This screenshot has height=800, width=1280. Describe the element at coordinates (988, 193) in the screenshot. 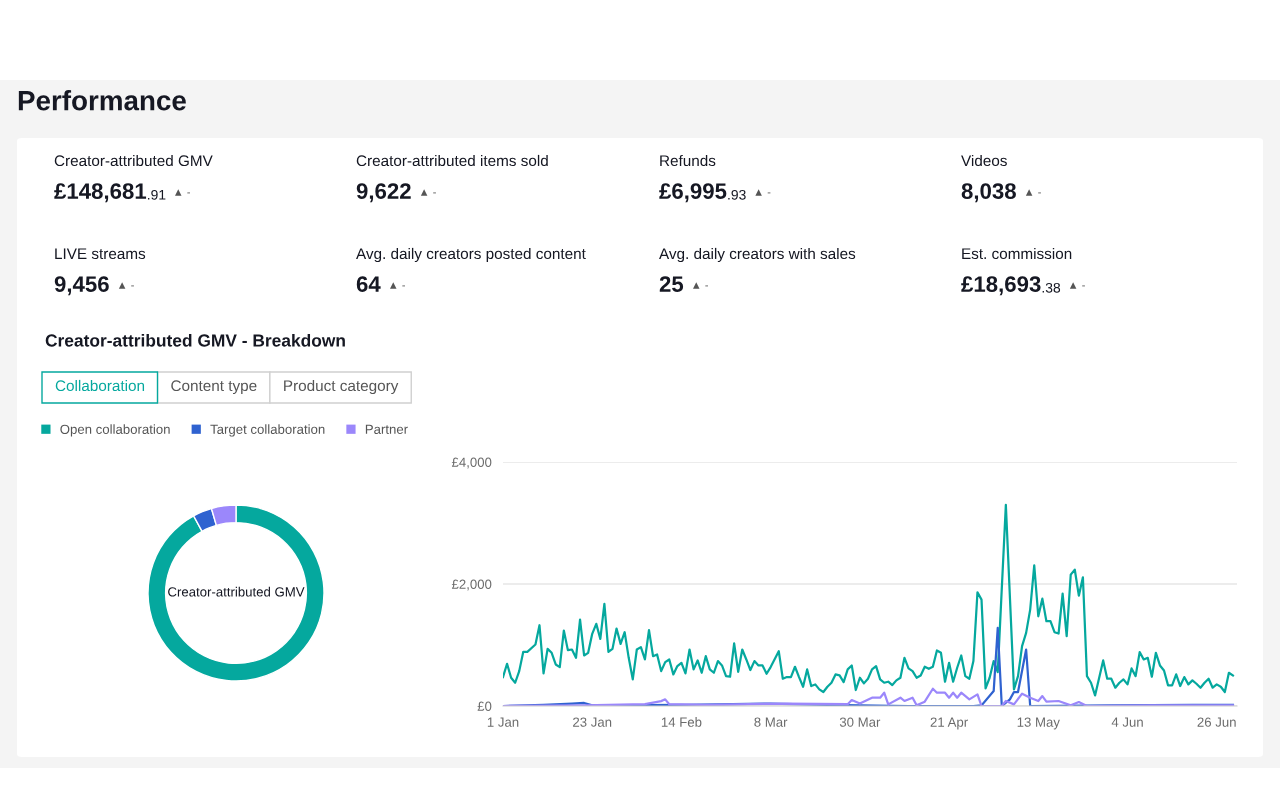

I see `text: 8,038` at that location.